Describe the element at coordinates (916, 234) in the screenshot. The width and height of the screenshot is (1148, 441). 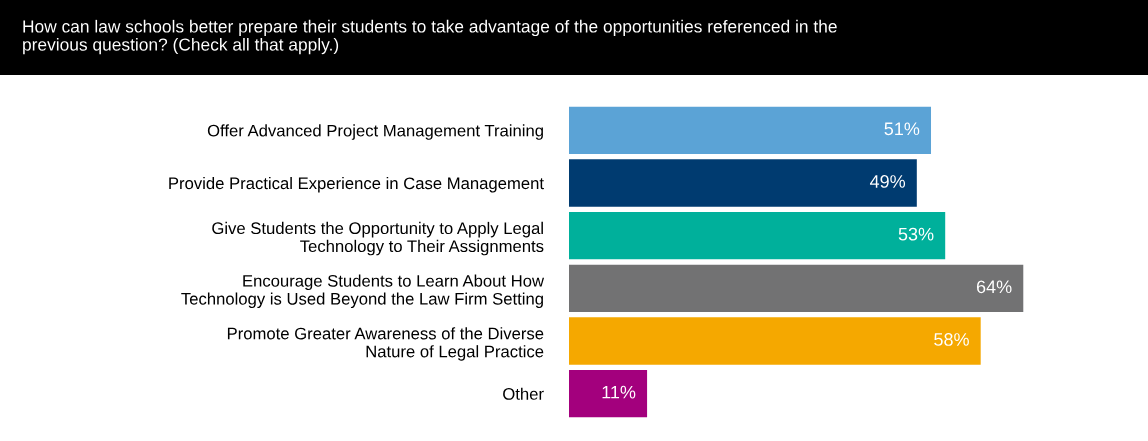
I see `data-label: 53%` at that location.